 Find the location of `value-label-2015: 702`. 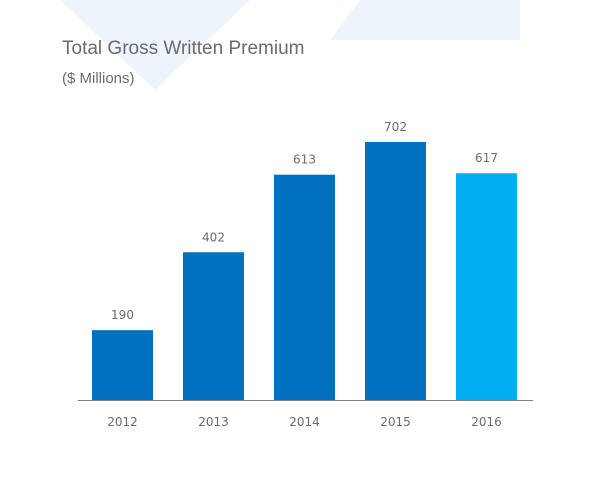

value-label-2015: 702 is located at coordinates (395, 127).